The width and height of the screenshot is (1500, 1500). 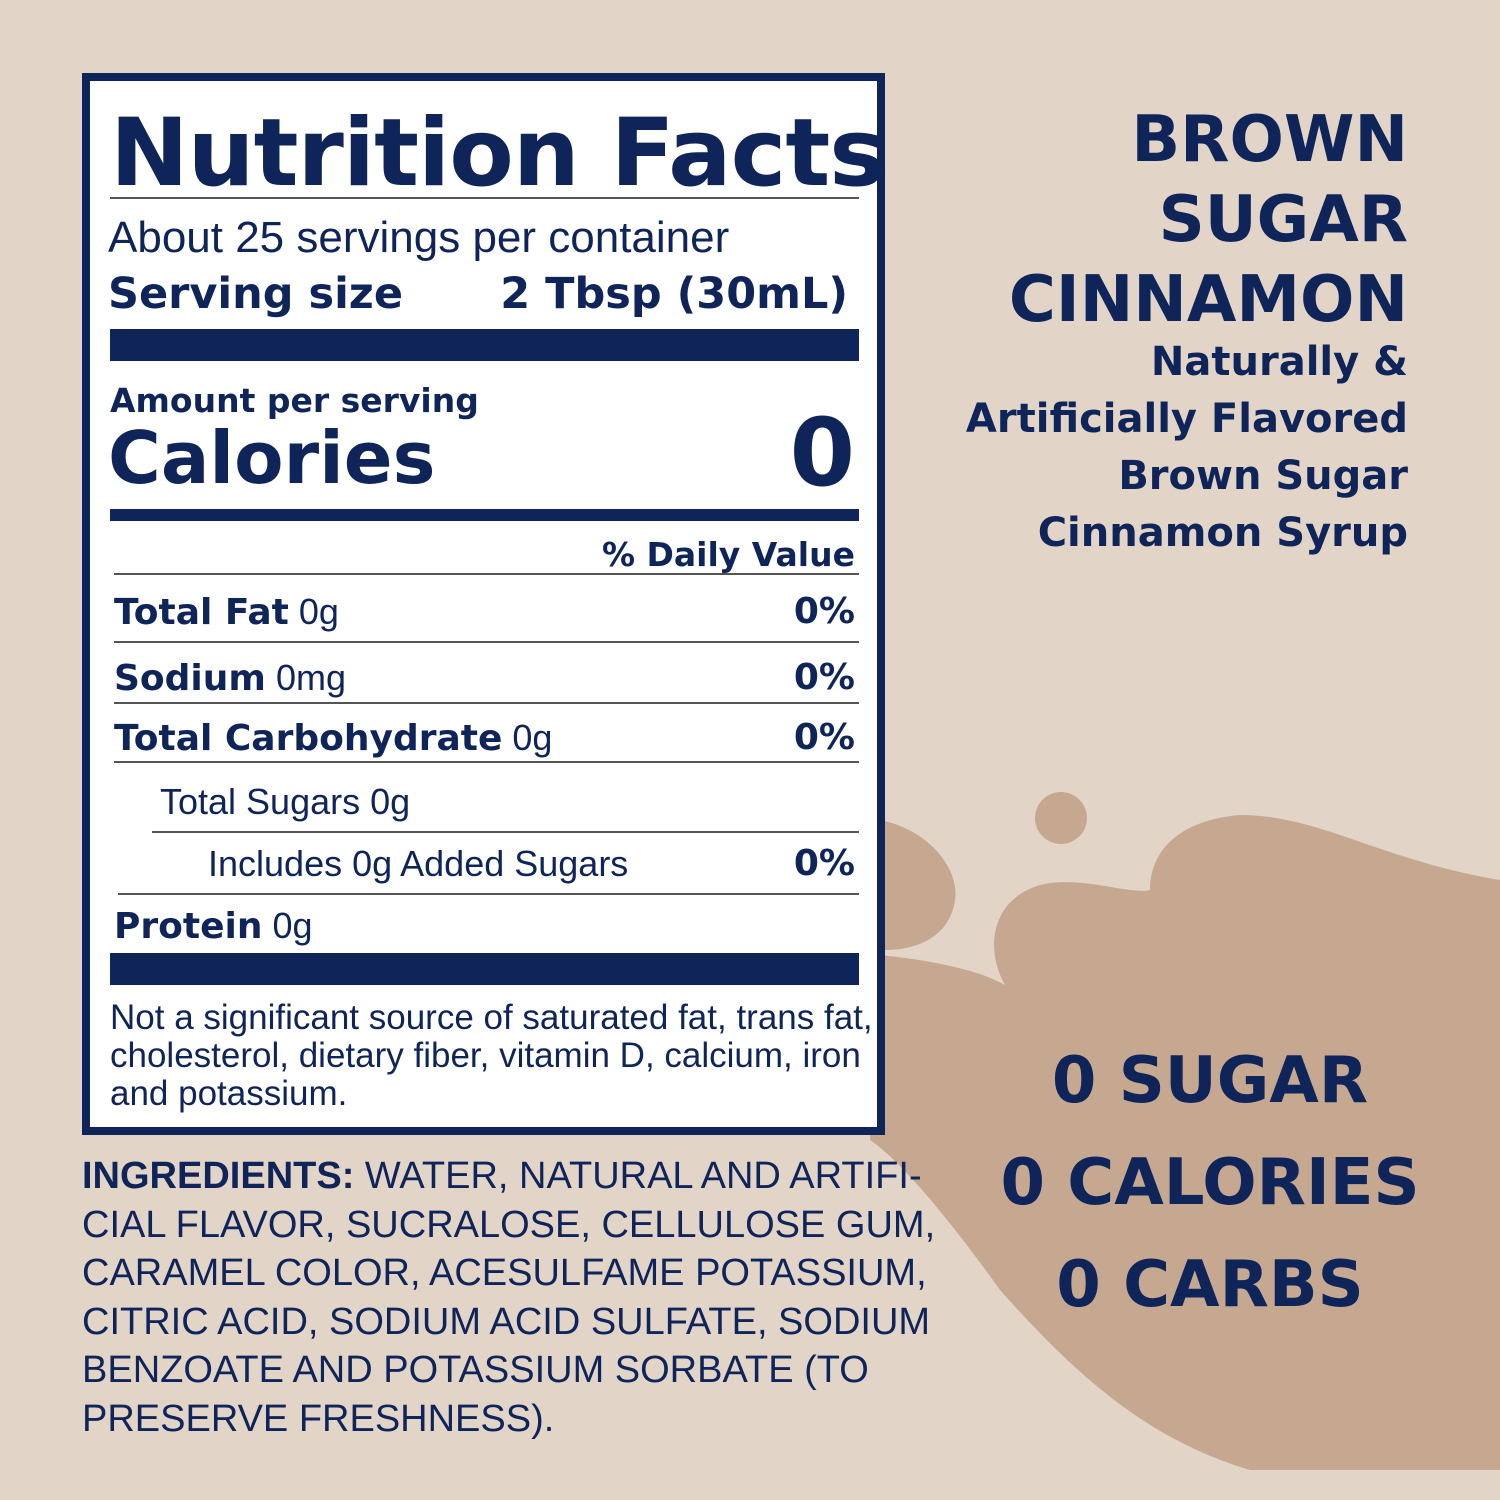 What do you see at coordinates (484, 926) in the screenshot?
I see `nutrient-row-protein: Protein 0g` at bounding box center [484, 926].